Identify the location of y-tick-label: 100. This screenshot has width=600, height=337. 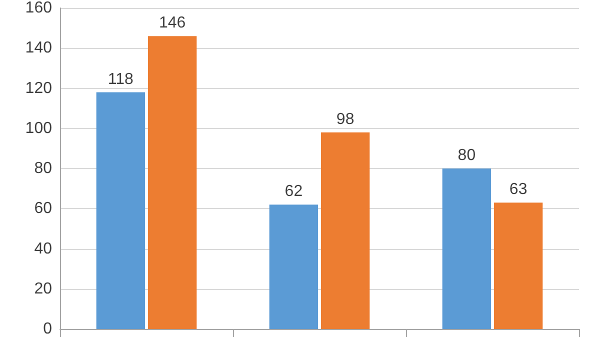
(38, 128).